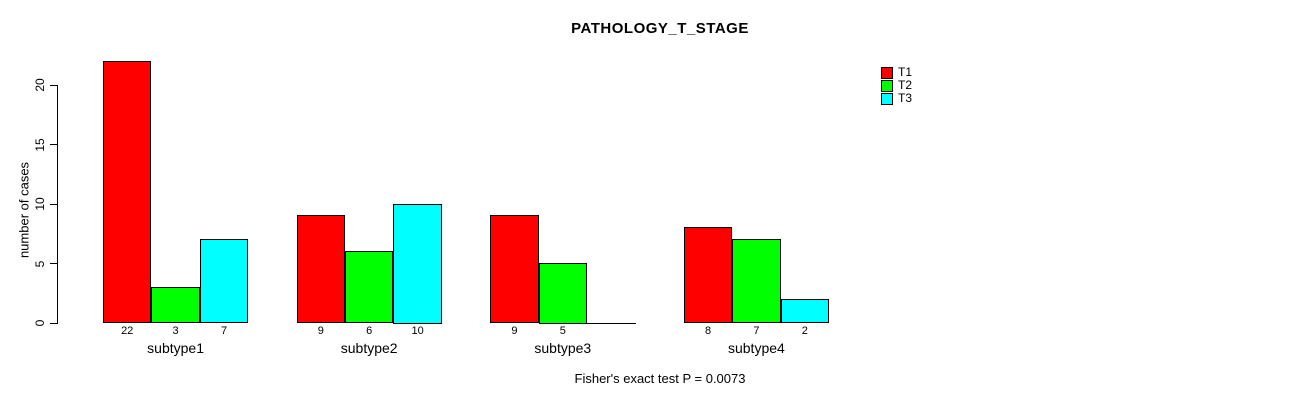 The height and width of the screenshot is (400, 1290). I want to click on legend-item-T3: T3, so click(896, 98).